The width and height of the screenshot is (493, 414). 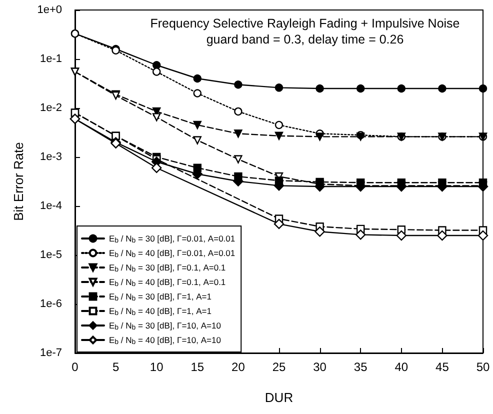 What do you see at coordinates (239, 367) in the screenshot?
I see `x-tick-label: 20` at bounding box center [239, 367].